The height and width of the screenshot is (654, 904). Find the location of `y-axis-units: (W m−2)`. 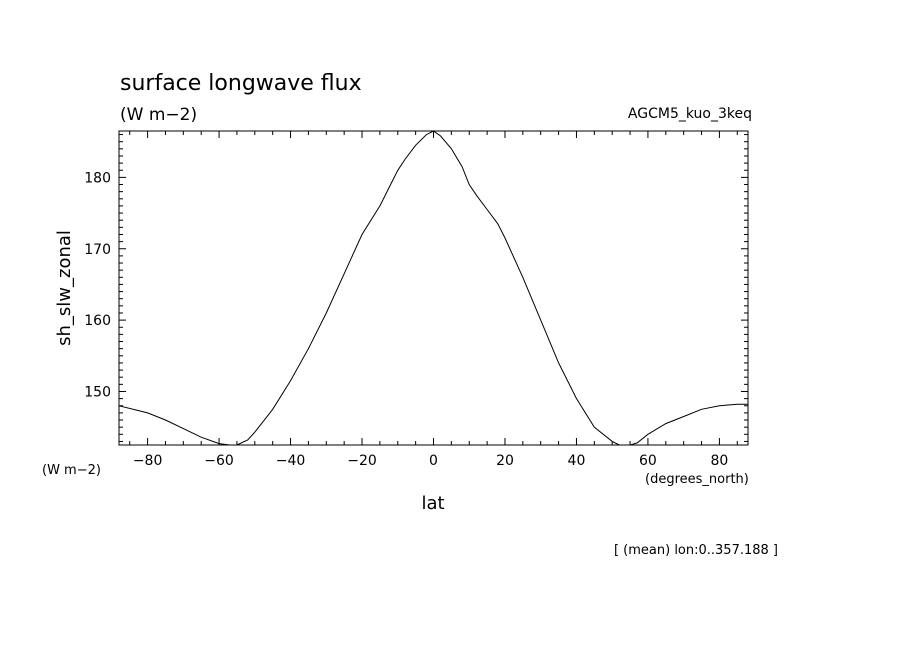

y-axis-units: (W m−2) is located at coordinates (71, 470).